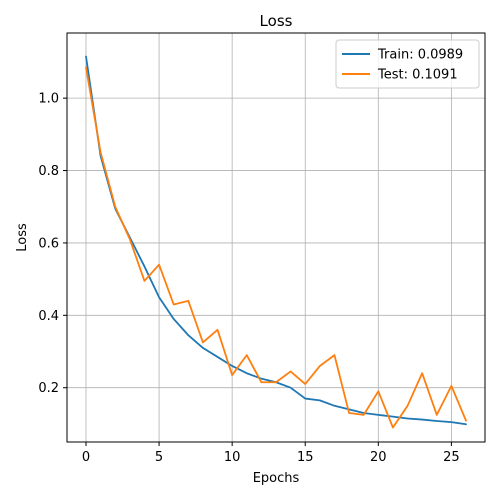 The width and height of the screenshot is (500, 500). Describe the element at coordinates (48, 316) in the screenshot. I see `y-tick-label: 0.4` at that location.